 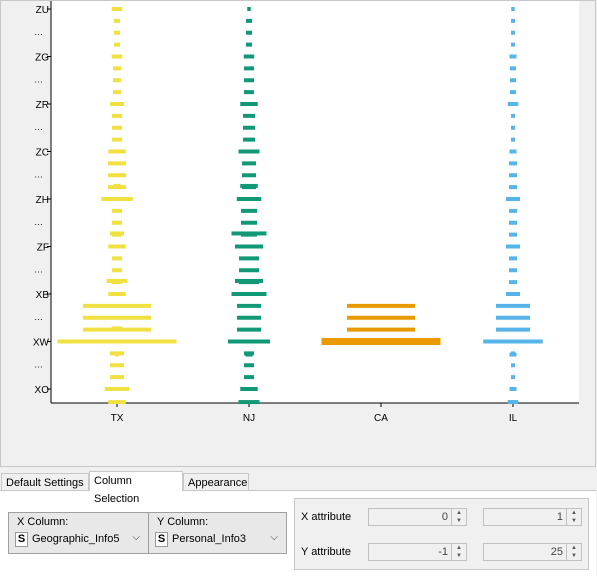 I want to click on y-attribute-min-spinner: -1 ▲ ▼, so click(x=417, y=552).